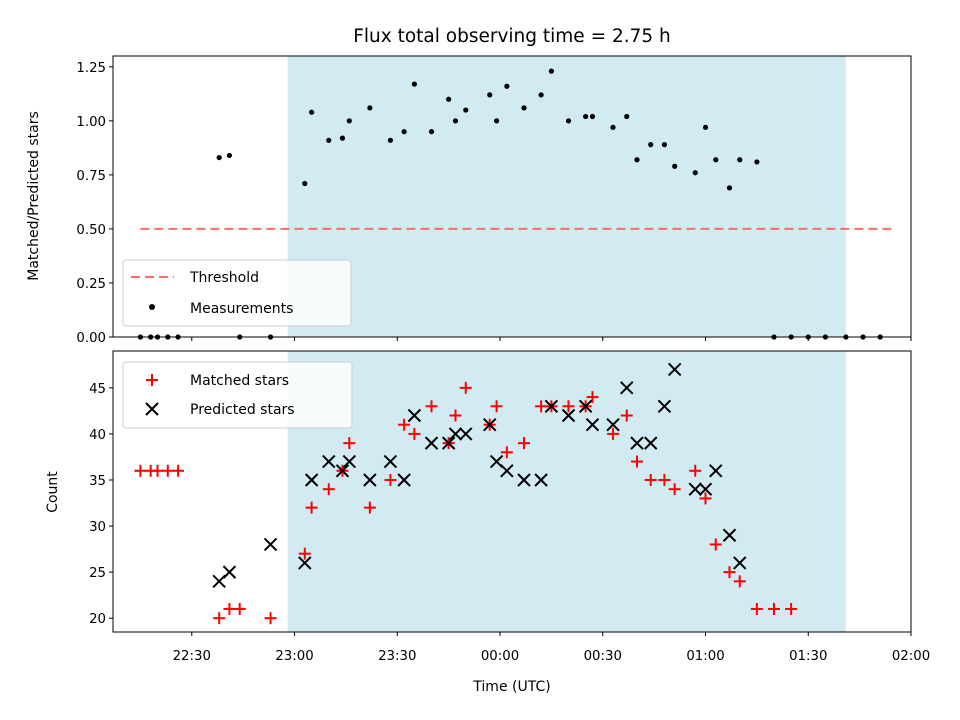  I want to click on legend-matched-label: Matched stars, so click(239, 381).